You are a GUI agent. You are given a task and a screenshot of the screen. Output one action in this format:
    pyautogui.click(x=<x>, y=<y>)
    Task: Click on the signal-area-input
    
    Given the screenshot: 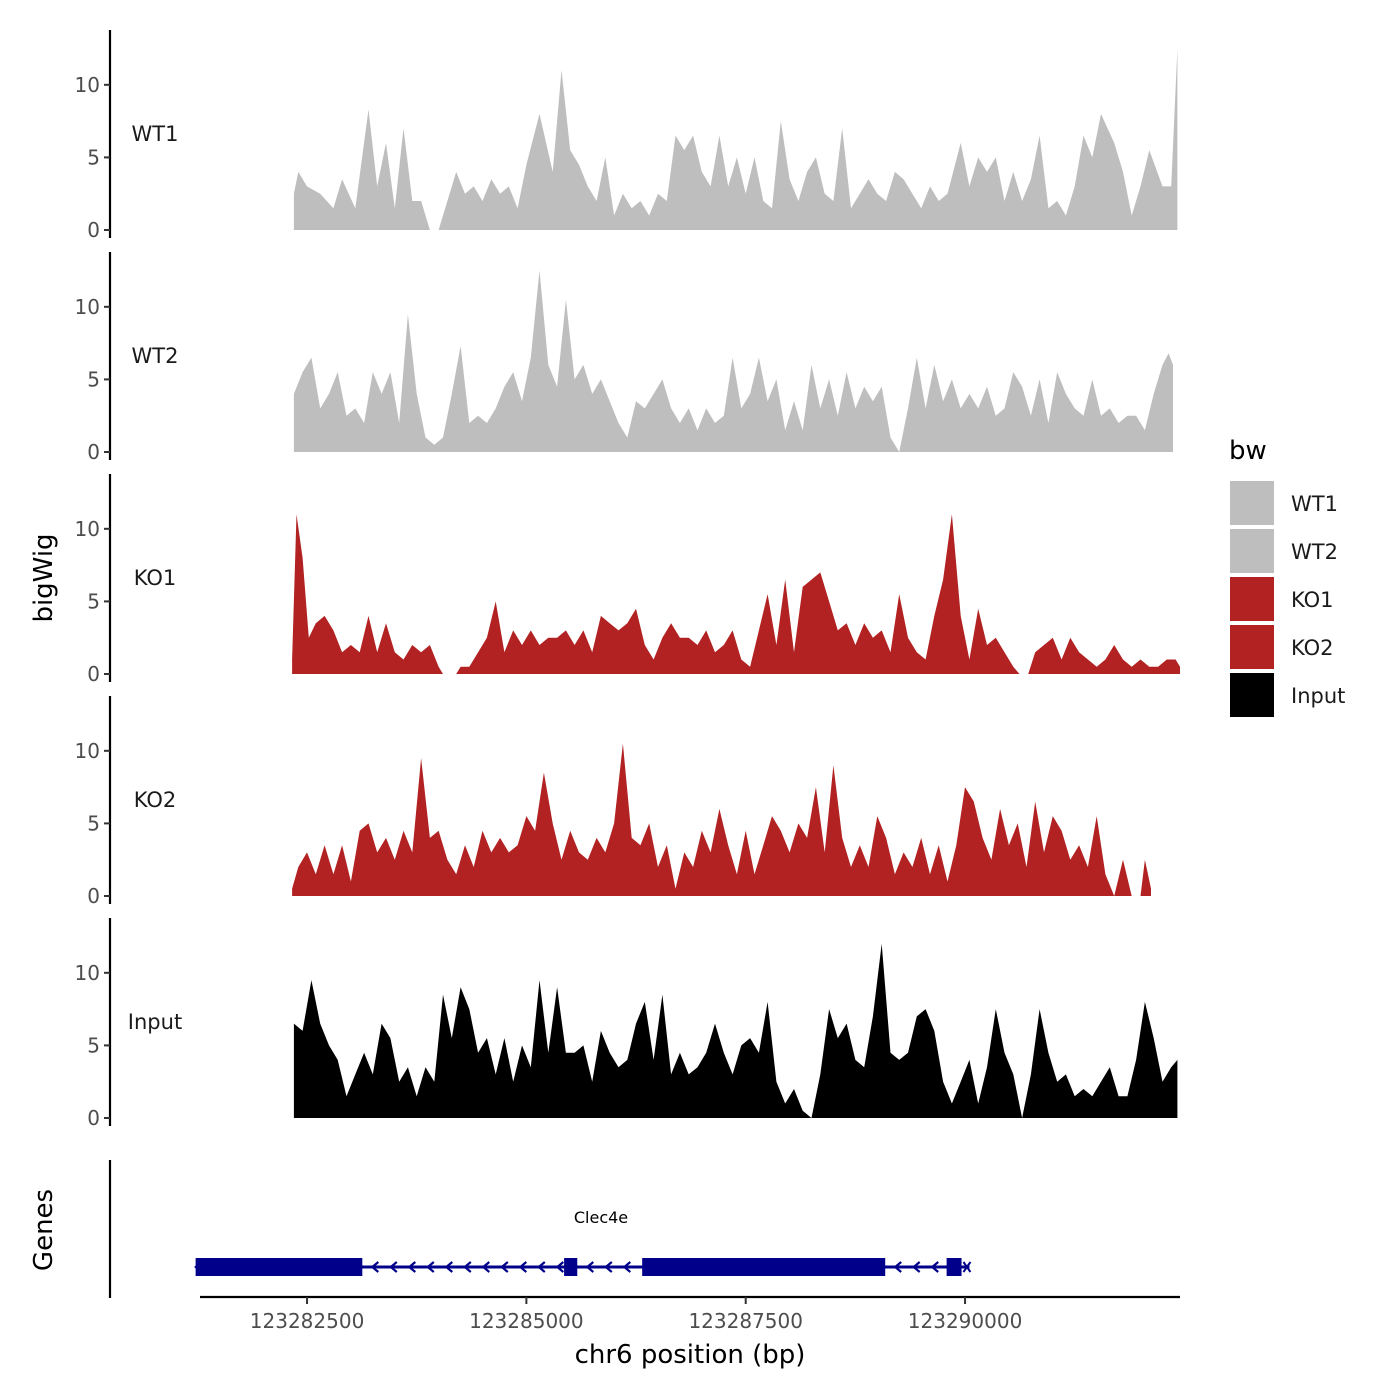 What is the action you would take?
    pyautogui.click(x=735, y=1030)
    